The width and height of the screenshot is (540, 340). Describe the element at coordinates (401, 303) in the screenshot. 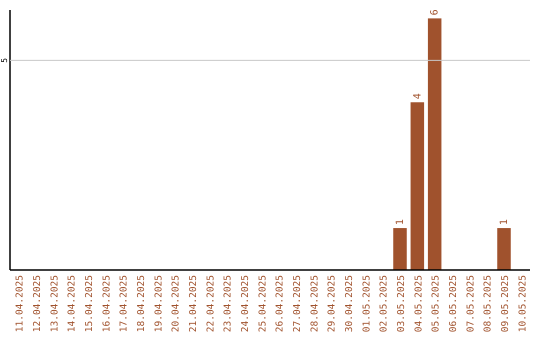

I see `x-tick-label: 03.05.2025` at that location.